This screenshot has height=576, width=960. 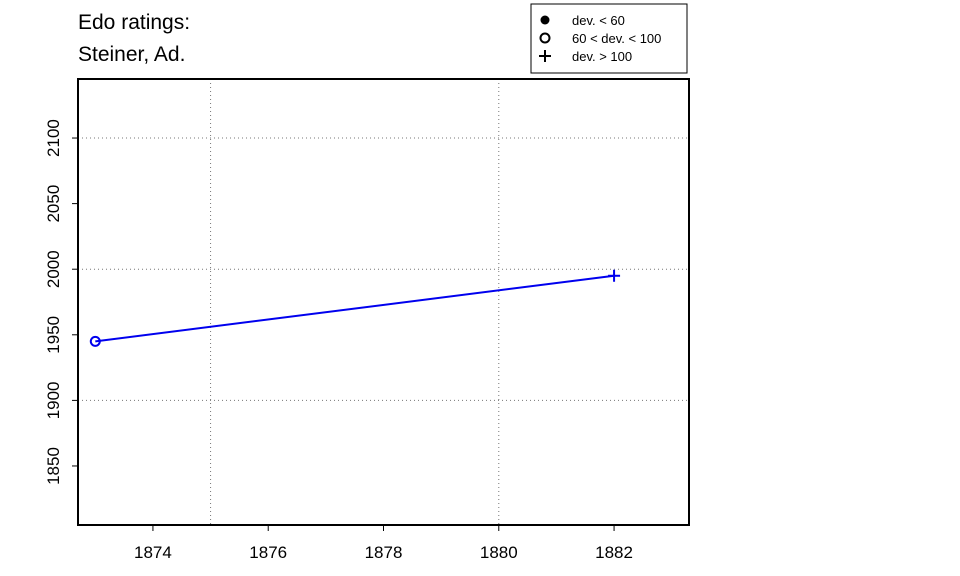 I want to click on series-layer, so click(x=355, y=308).